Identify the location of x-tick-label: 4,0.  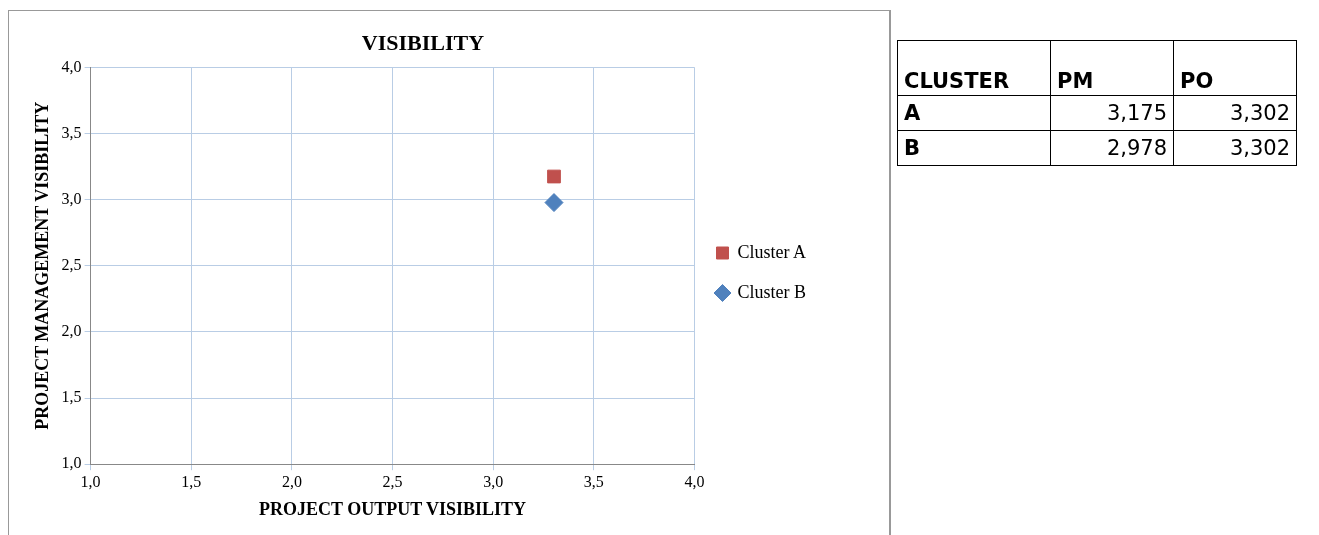
(694, 481).